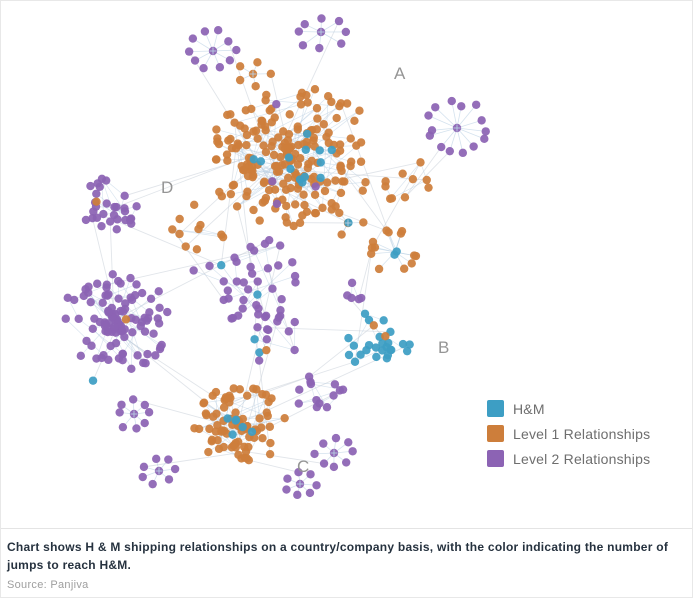  I want to click on cluster-label-B: B, so click(443, 347).